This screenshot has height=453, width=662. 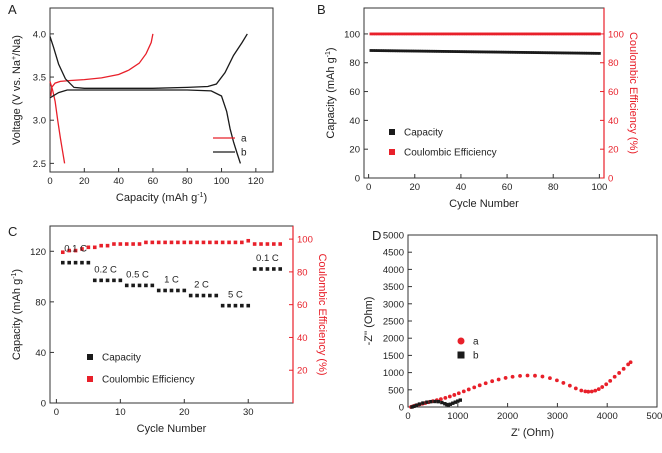 What do you see at coordinates (450, 153) in the screenshot?
I see `legend-label: Coulombic Efficiency` at bounding box center [450, 153].